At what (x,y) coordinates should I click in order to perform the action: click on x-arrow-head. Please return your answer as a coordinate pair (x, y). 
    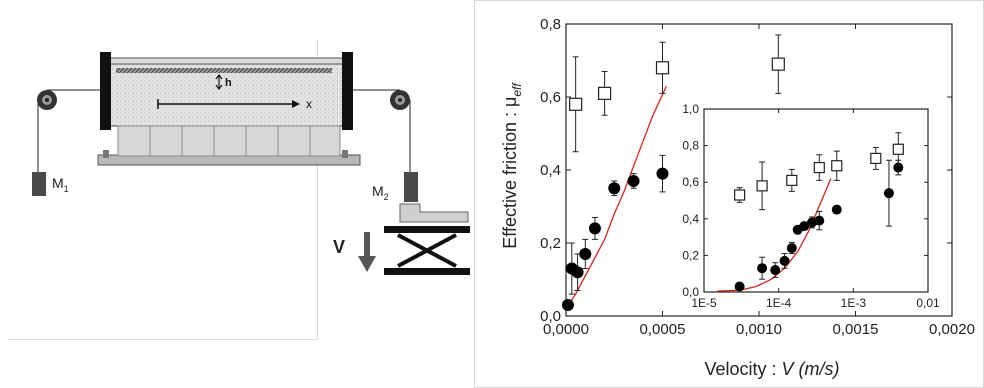
    Looking at the image, I should click on (296, 104).